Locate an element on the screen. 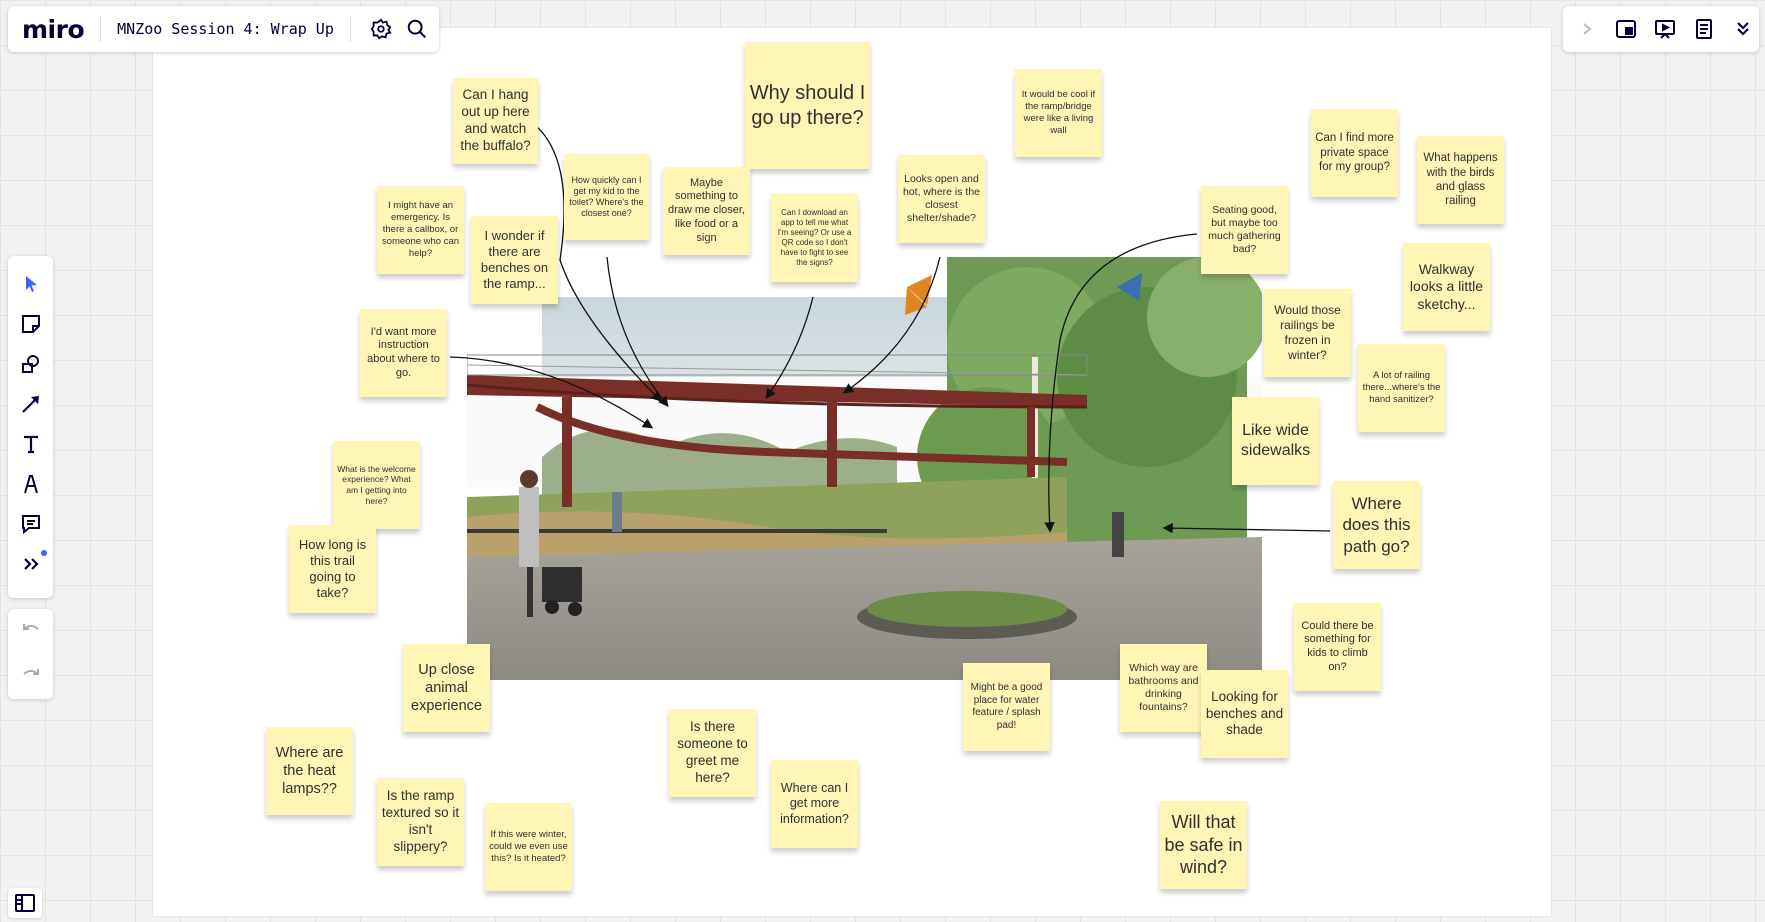 This screenshot has width=1765, height=922. board-panel-toggle-icon is located at coordinates (25, 903).